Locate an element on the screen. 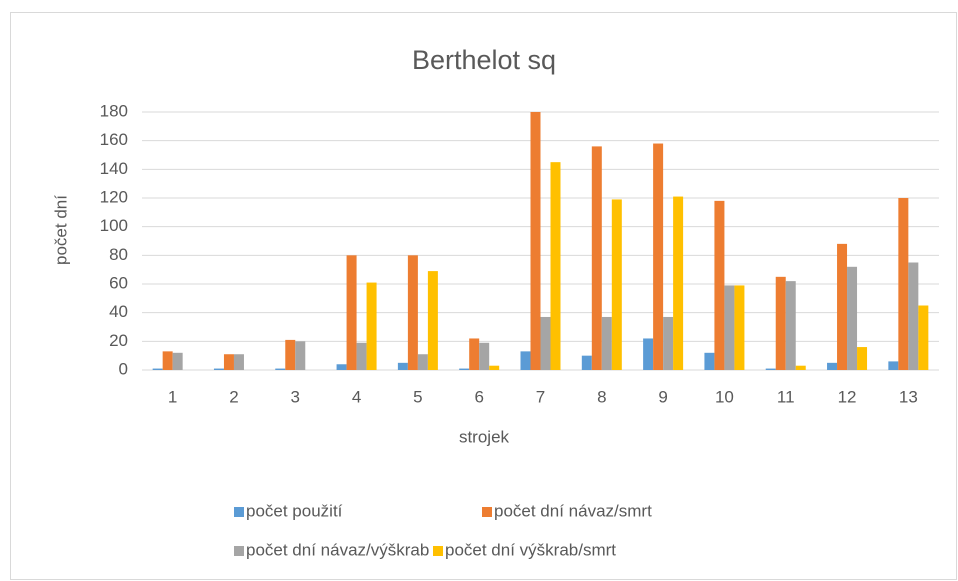 This screenshot has height=581, width=958. y-tick-label: 40 is located at coordinates (118, 311).